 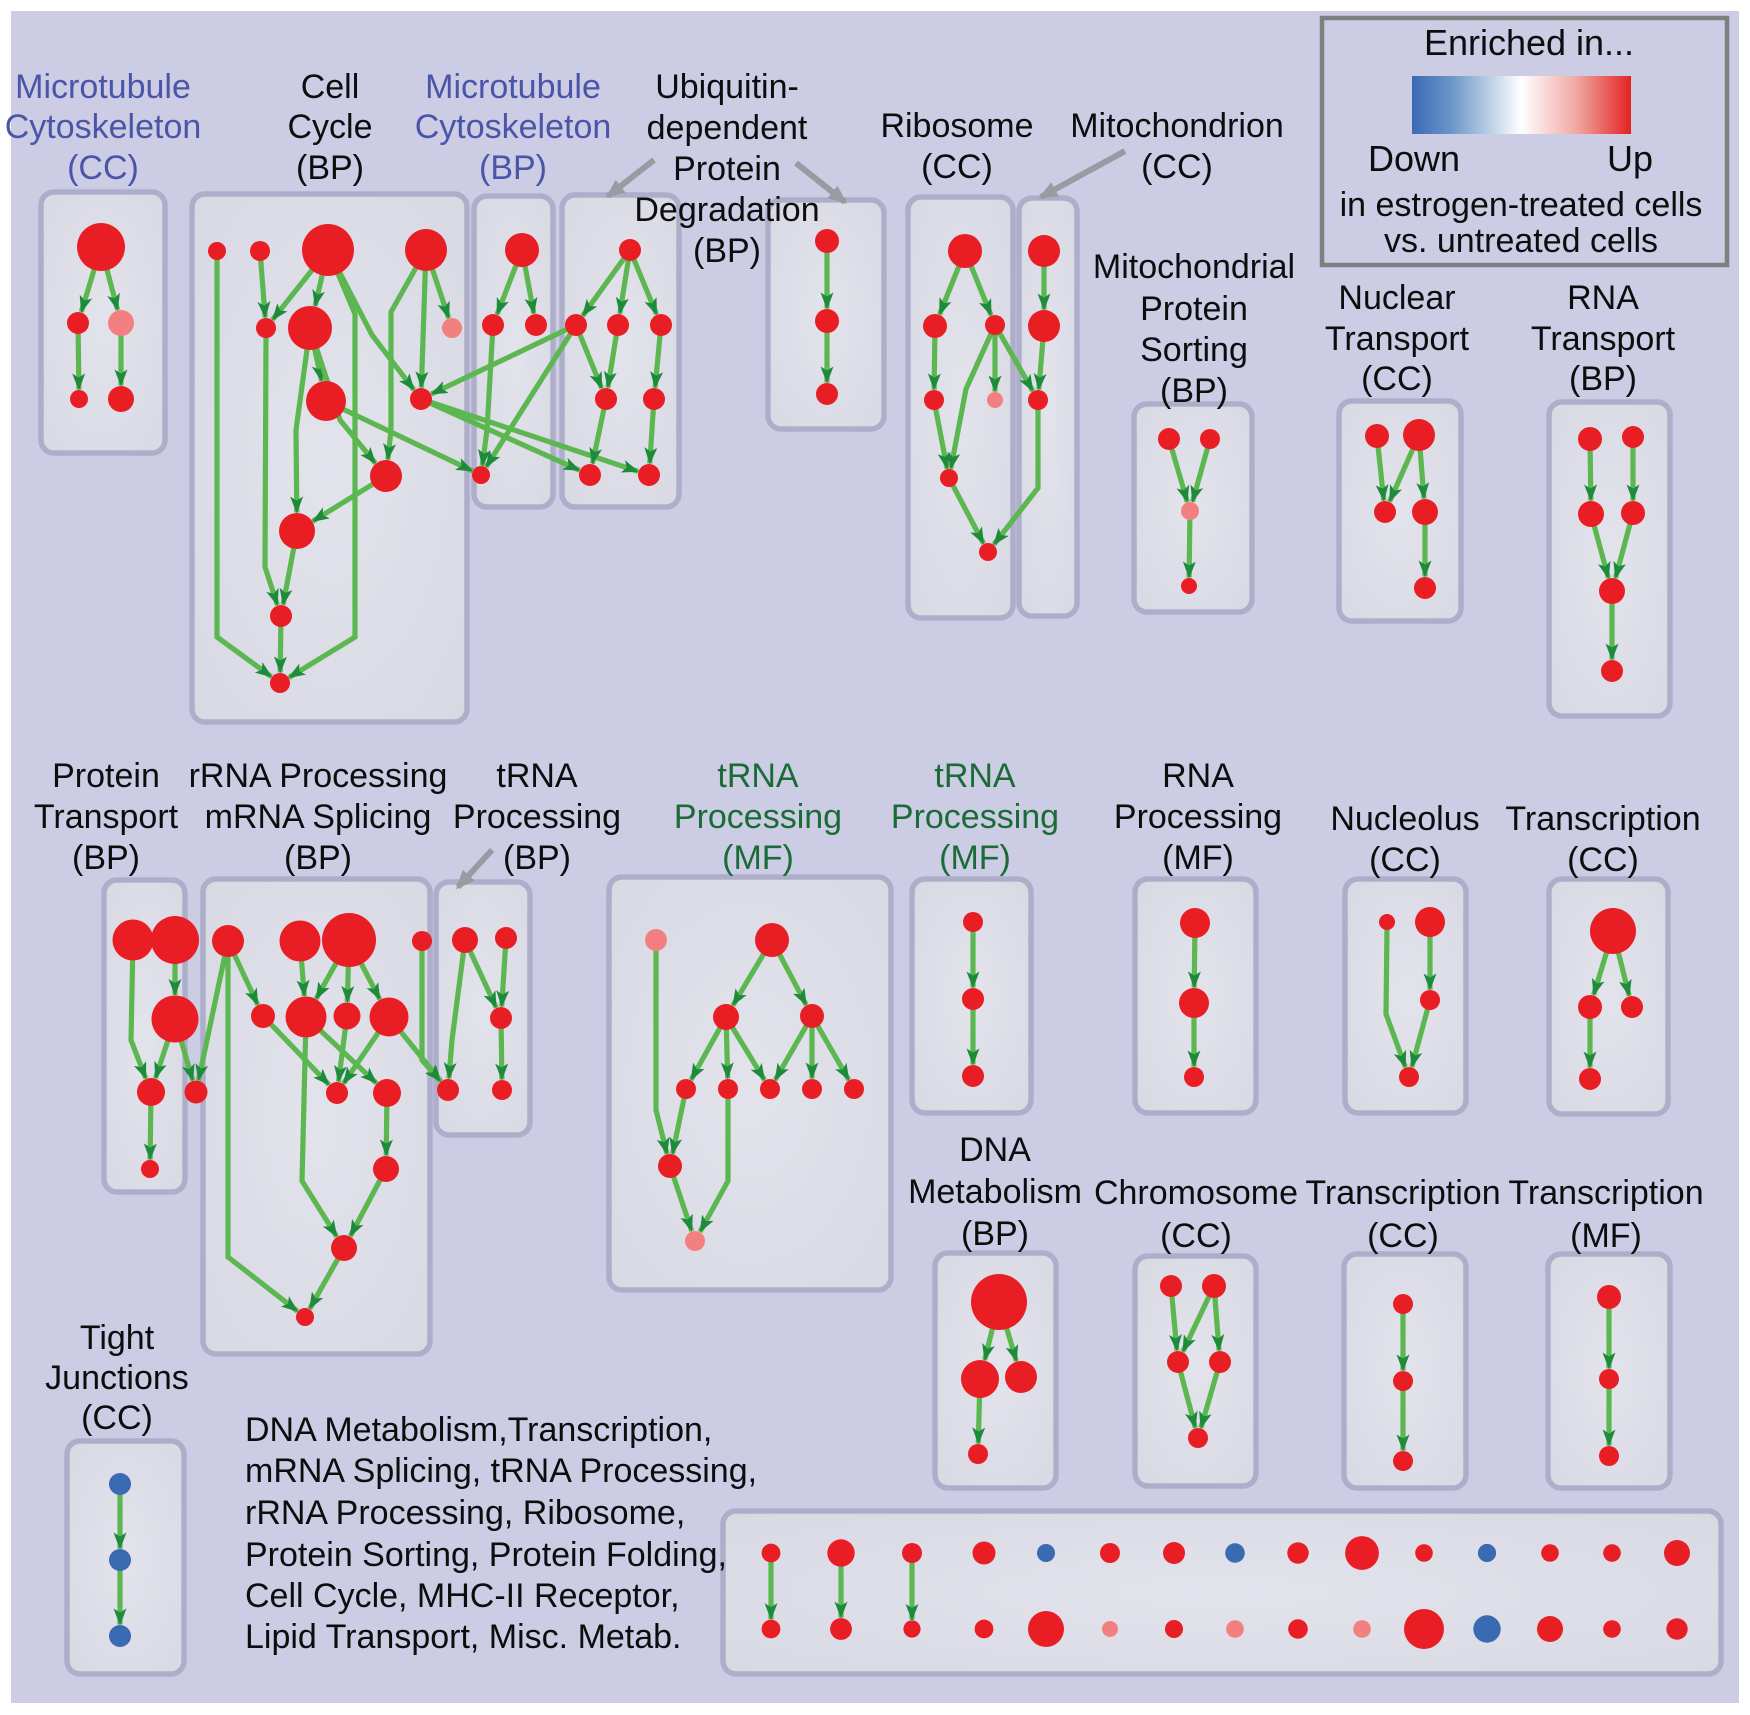 What do you see at coordinates (486, 1555) in the screenshot?
I see `svg-text:Protein Sorting, Protein Foldi: Protein Sorting, Protein Folding,` at bounding box center [486, 1555].